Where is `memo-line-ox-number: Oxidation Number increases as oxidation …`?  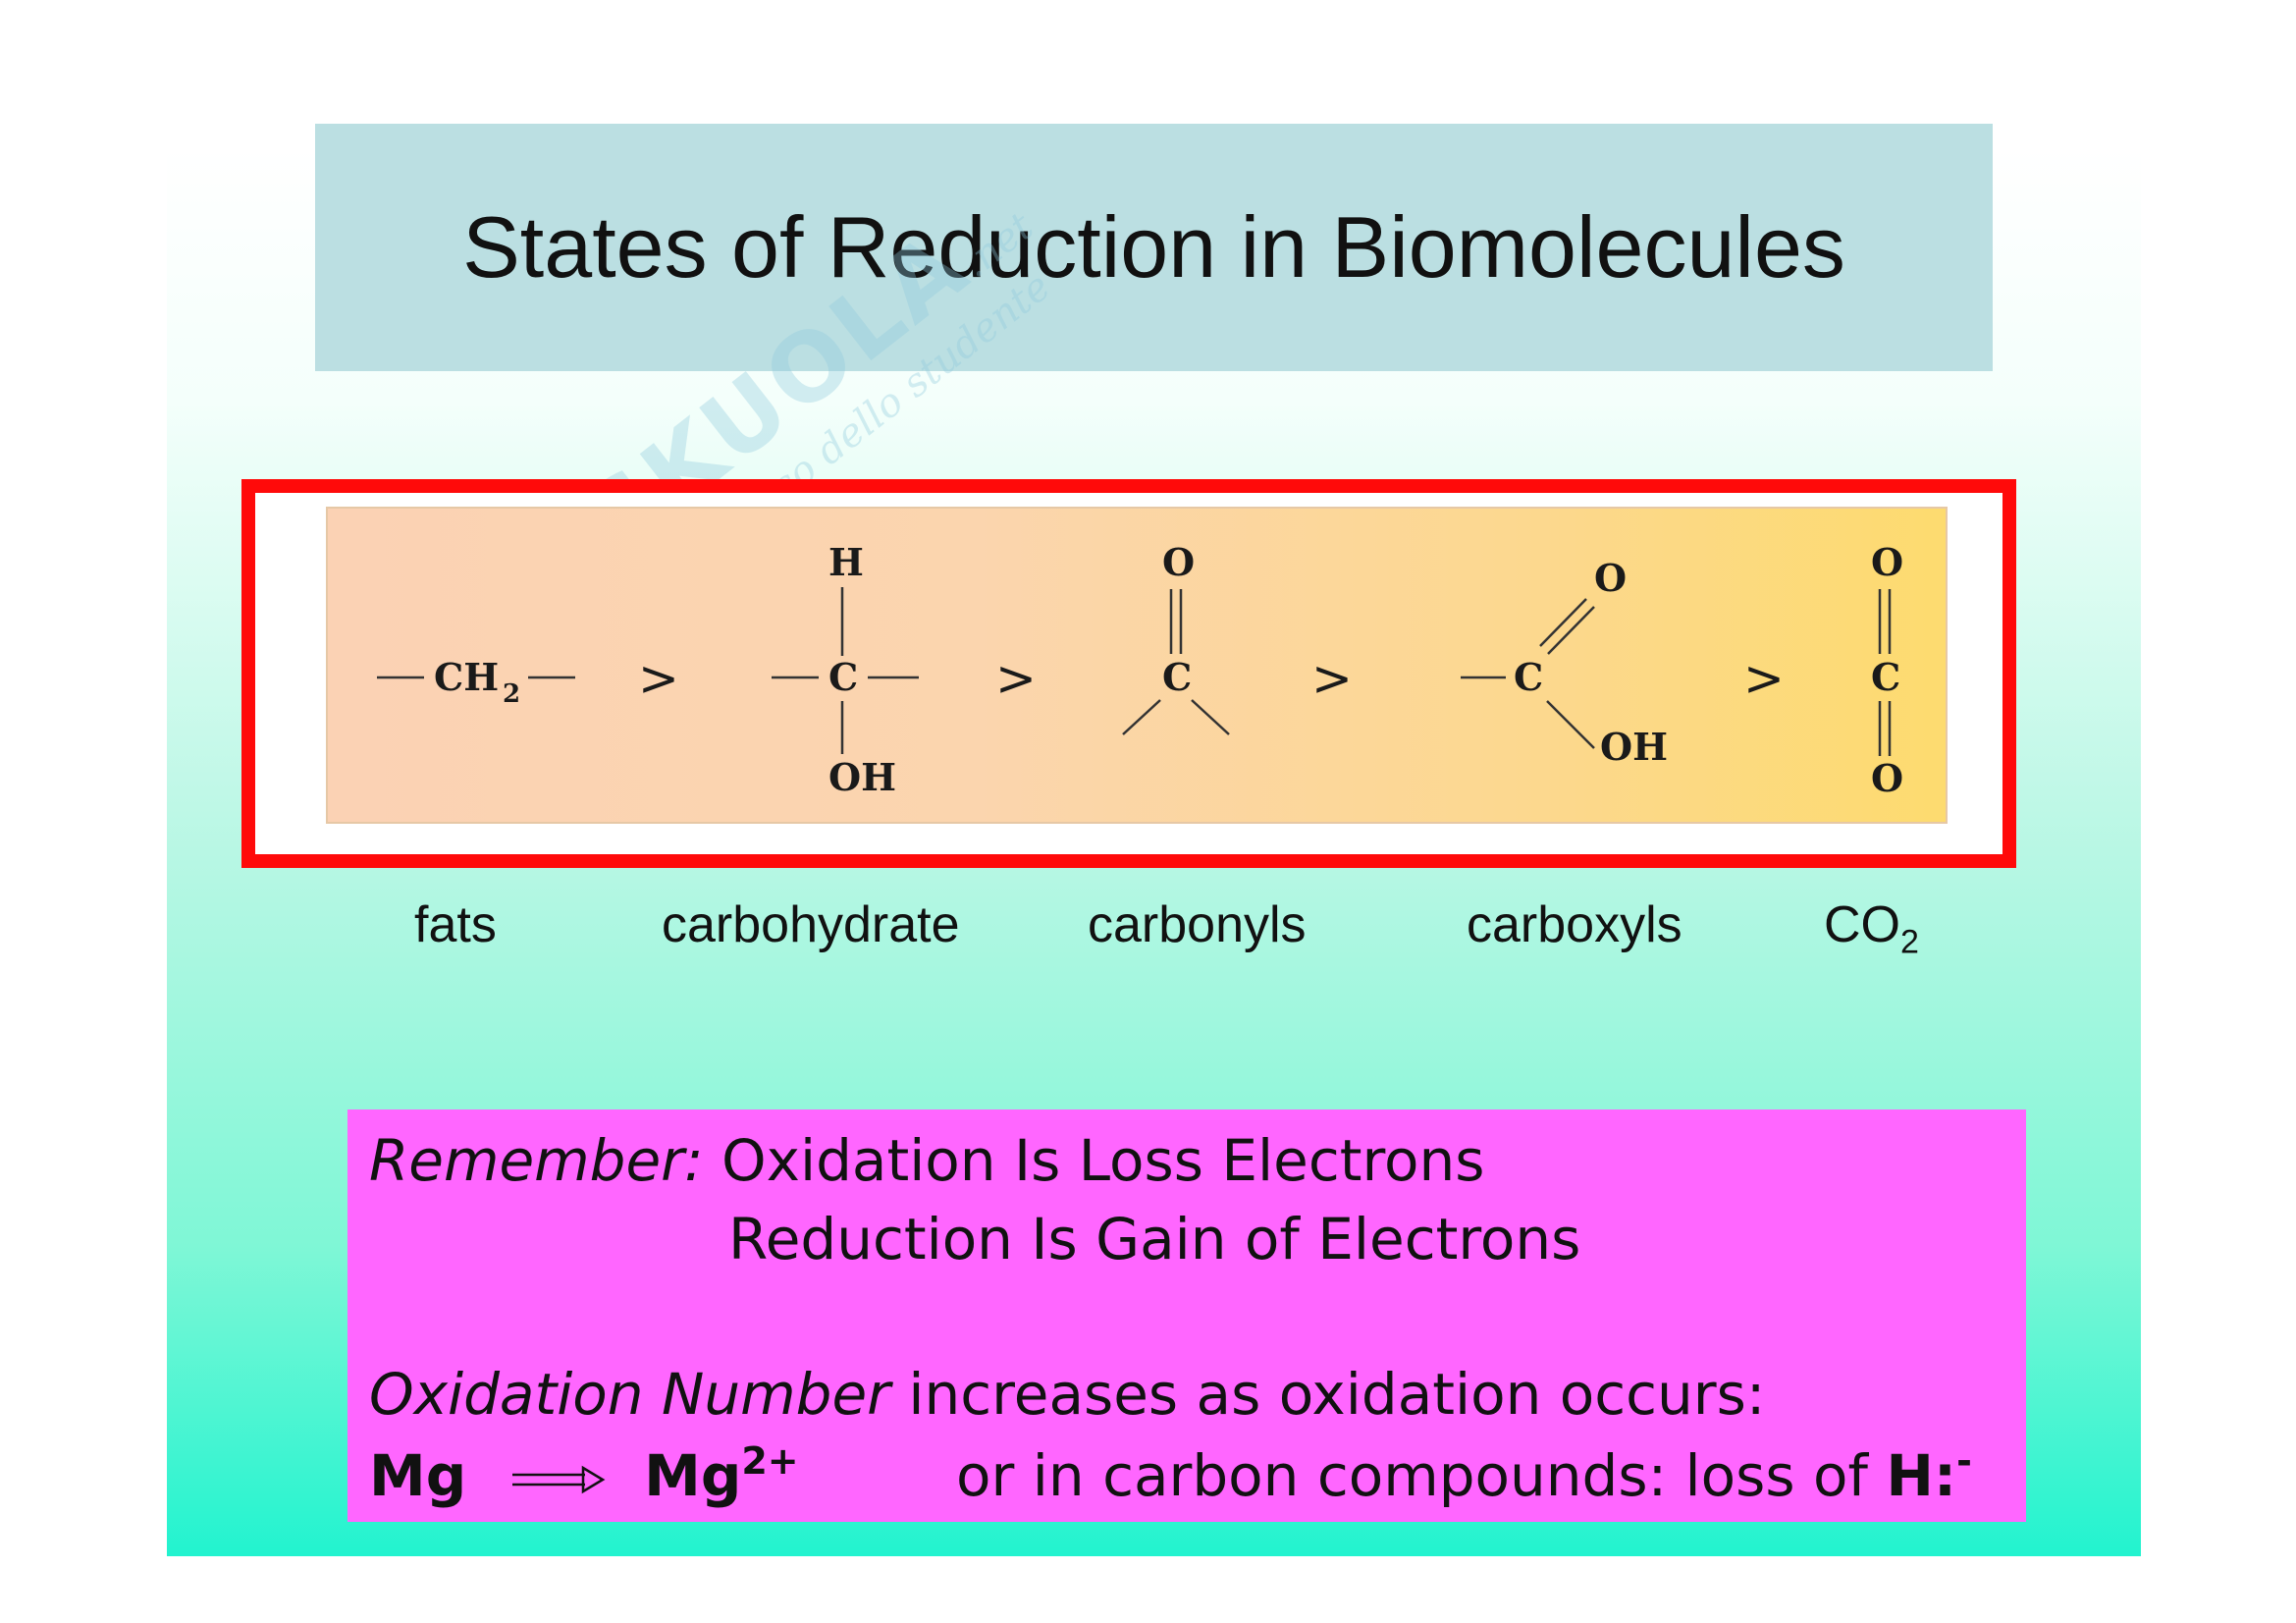 memo-line-ox-number: Oxidation Number increases as oxidation … is located at coordinates (1067, 1394).